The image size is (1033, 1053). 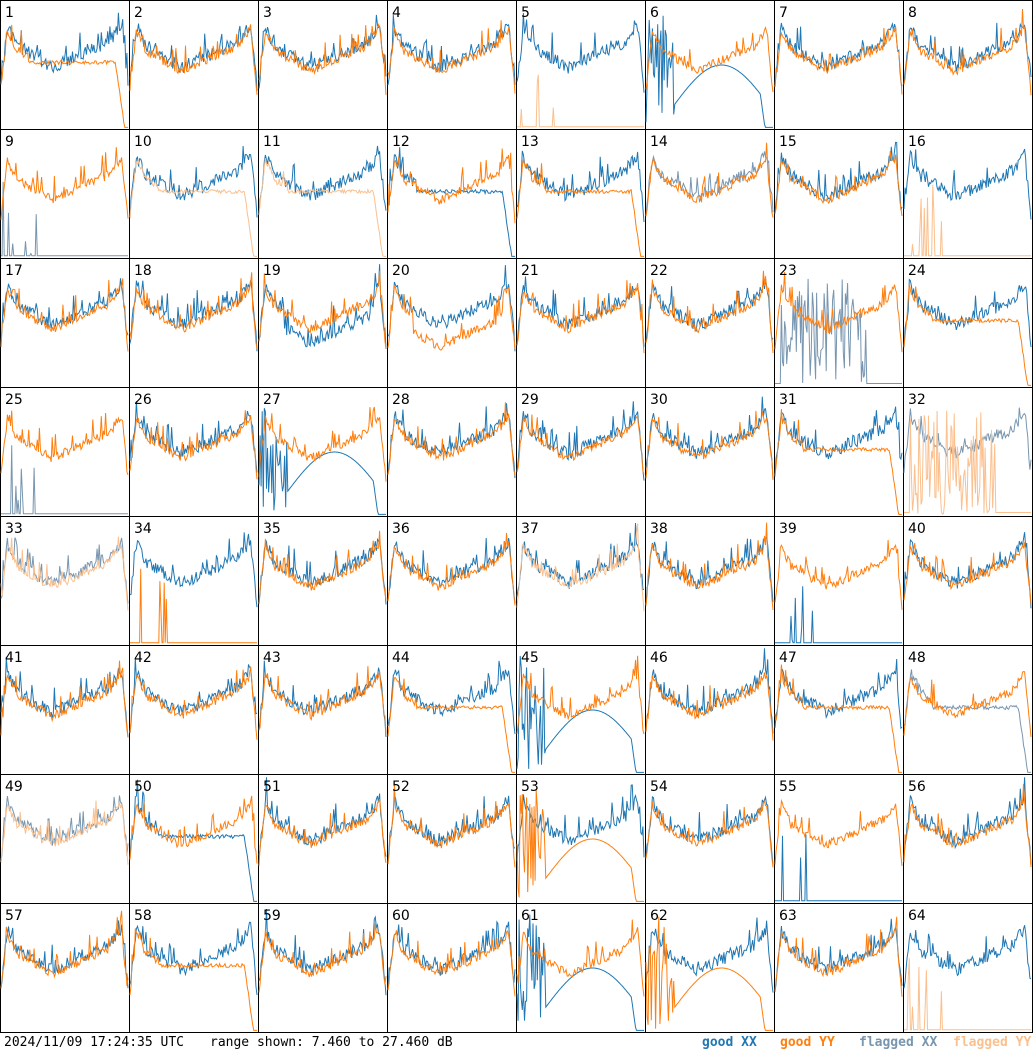 I want to click on panel-label: 42, so click(x=143, y=658).